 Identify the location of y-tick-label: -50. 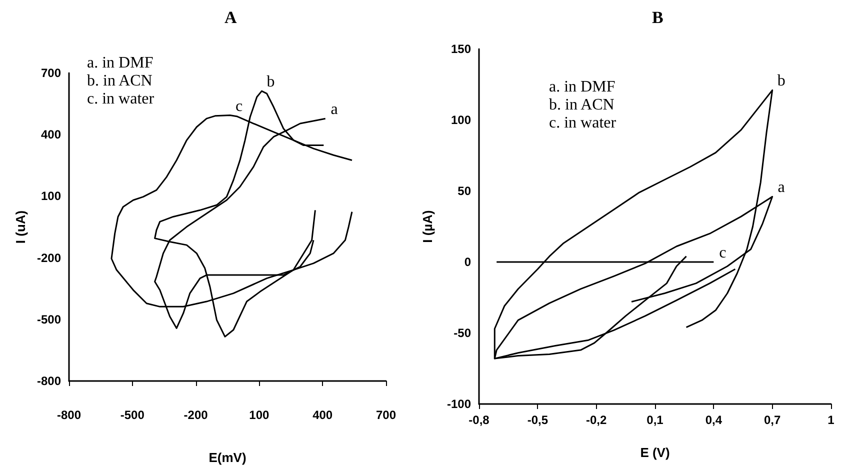
(463, 333).